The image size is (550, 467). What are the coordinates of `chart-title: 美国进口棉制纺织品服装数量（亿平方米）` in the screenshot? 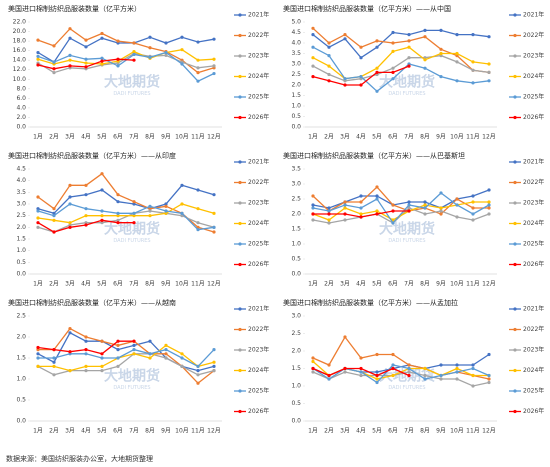 It's located at (74, 8).